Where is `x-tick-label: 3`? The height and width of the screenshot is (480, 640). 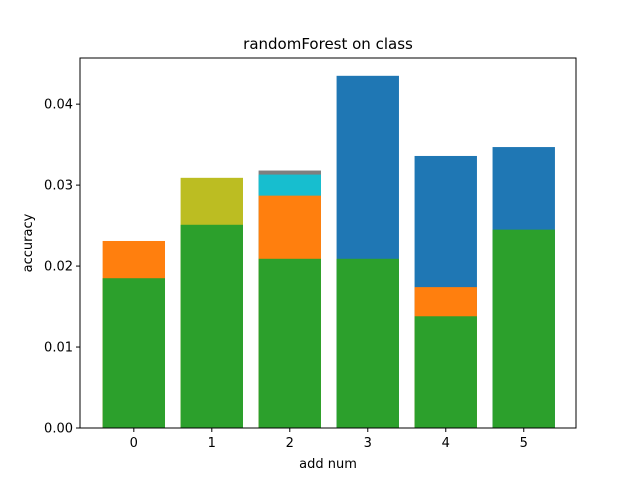
x-tick-label: 3 is located at coordinates (368, 443).